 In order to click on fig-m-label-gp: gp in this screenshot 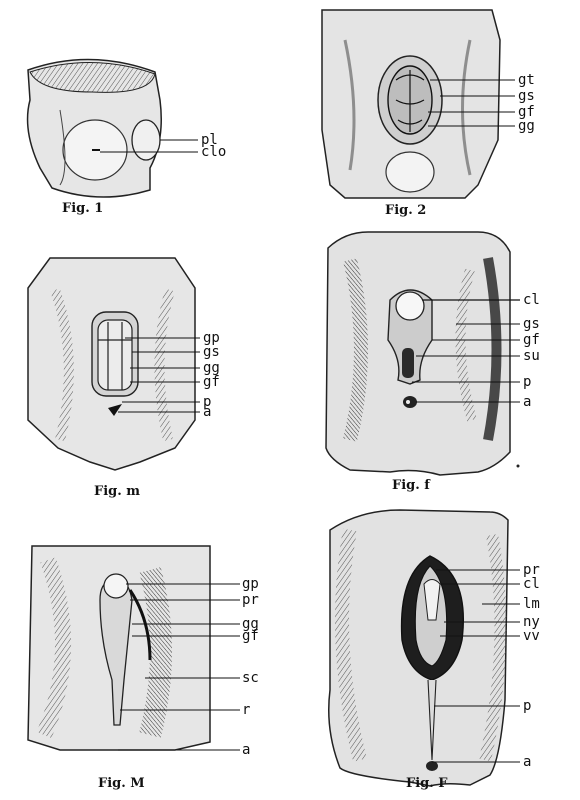, I will do `click(211, 338)`.